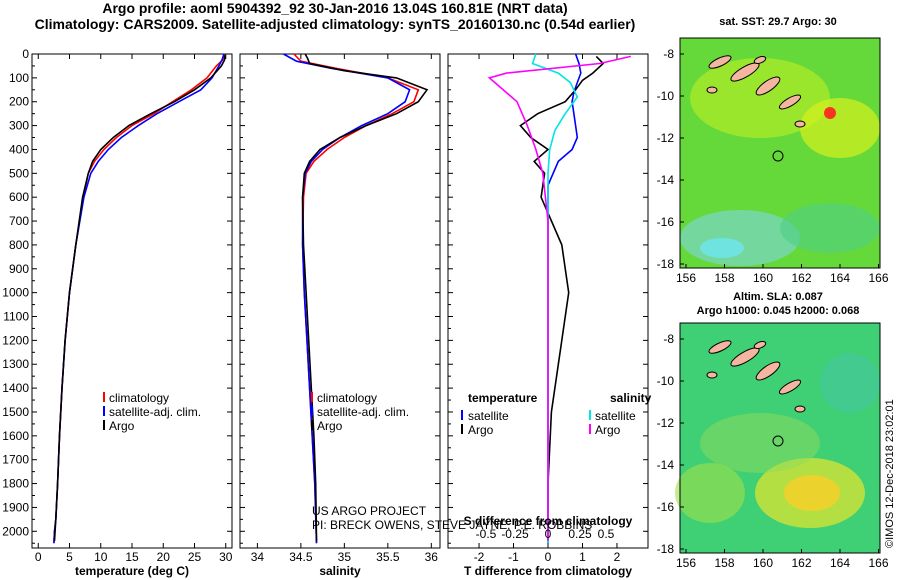 This screenshot has height=580, width=900. I want to click on y-tick-label: 1200, so click(15, 340).